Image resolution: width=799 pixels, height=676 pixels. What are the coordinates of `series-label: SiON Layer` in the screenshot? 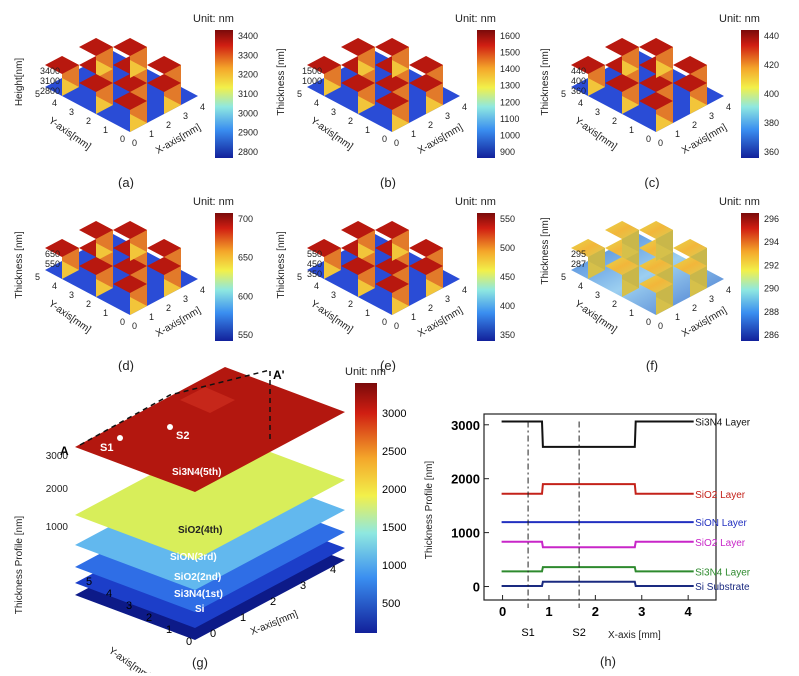 It's located at (721, 523).